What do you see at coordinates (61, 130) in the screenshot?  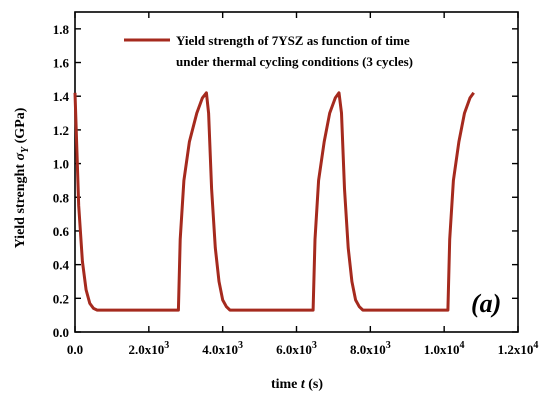 I see `y-tick-label: 1.2` at bounding box center [61, 130].